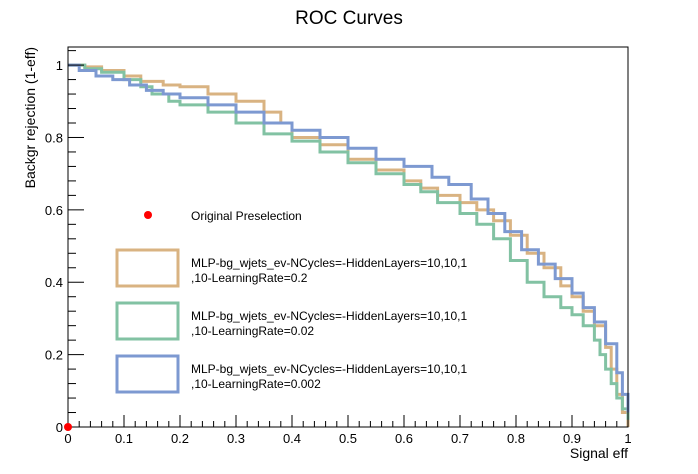 The width and height of the screenshot is (698, 474). Describe the element at coordinates (124, 438) in the screenshot. I see `x-tick-label: 0.1` at that location.